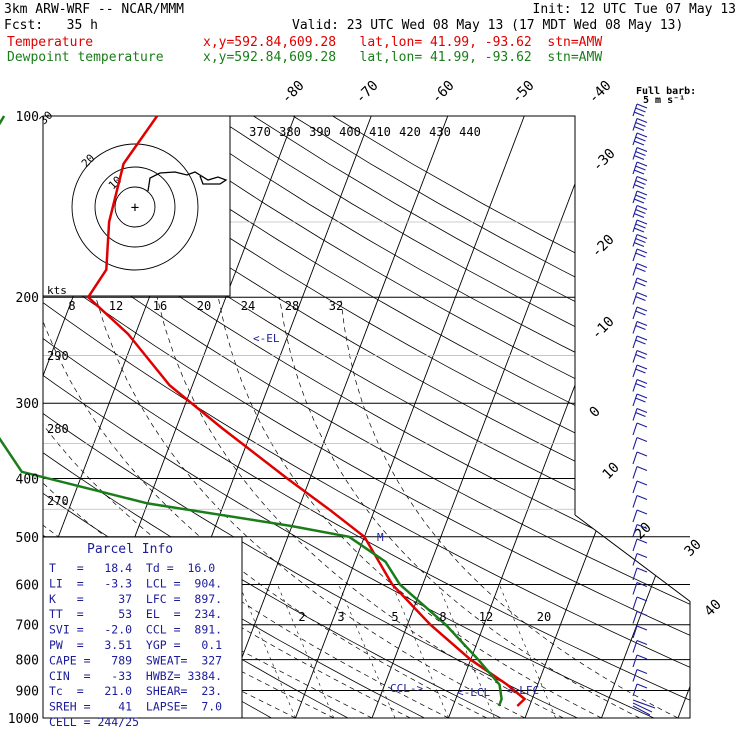 This screenshot has width=740, height=740. I want to click on level-marker-label: M, so click(380, 537).